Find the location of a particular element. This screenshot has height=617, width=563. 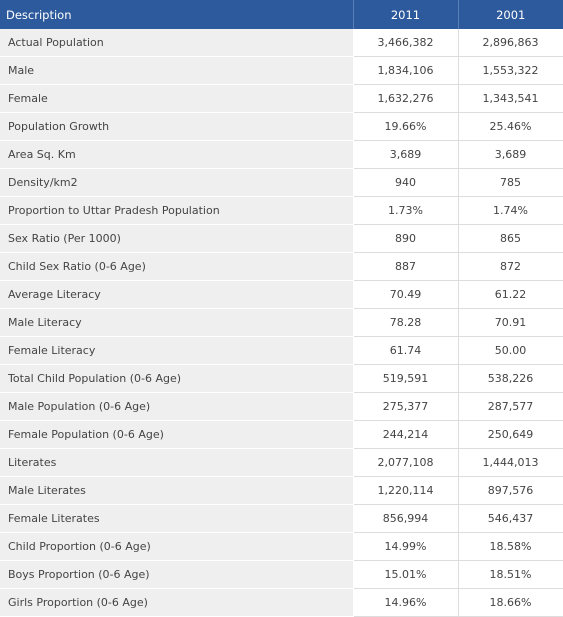

table-row: Density/km2 940 785 is located at coordinates (281, 182).